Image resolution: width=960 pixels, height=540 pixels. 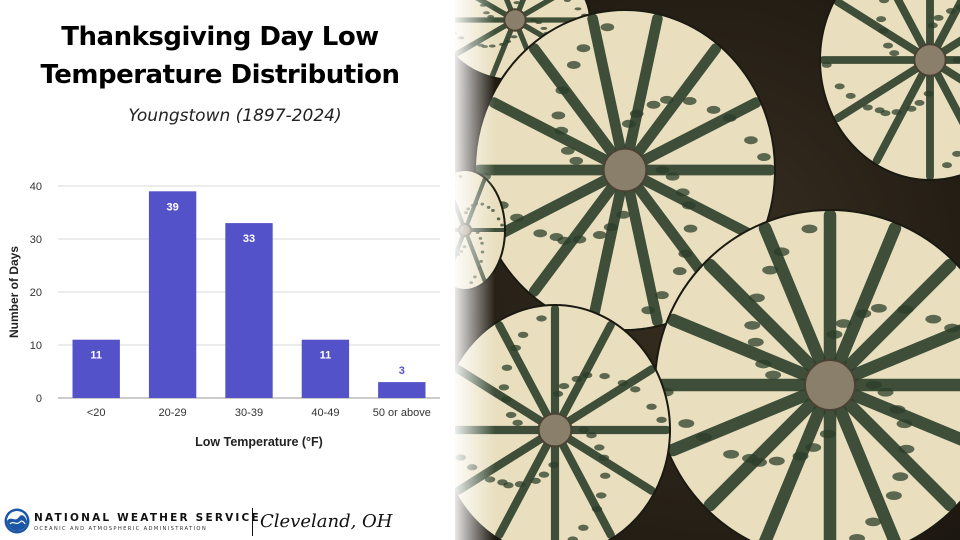 I want to click on photo-fade, so click(x=475, y=270).